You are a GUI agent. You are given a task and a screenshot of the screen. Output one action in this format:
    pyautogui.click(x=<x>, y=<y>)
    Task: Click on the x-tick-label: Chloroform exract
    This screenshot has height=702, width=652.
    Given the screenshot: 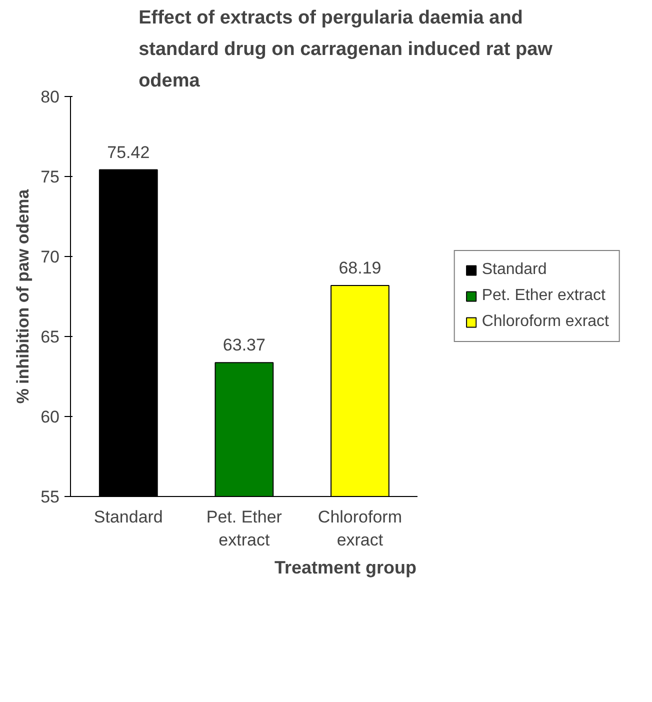 What is the action you would take?
    pyautogui.click(x=360, y=529)
    